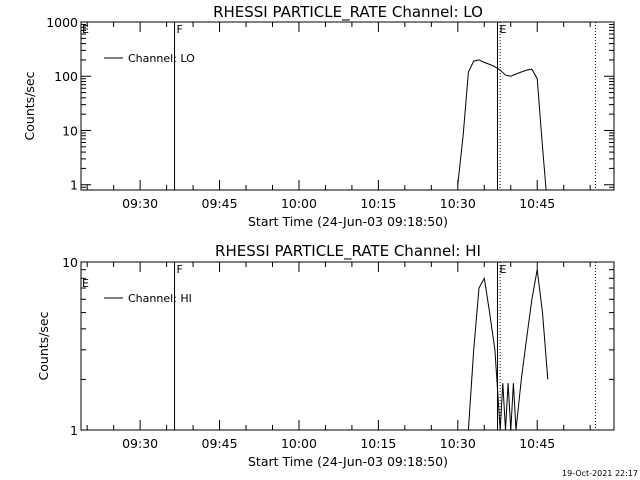 The image size is (640, 480). Describe the element at coordinates (66, 76) in the screenshot. I see `y-tick-label: 100` at that location.